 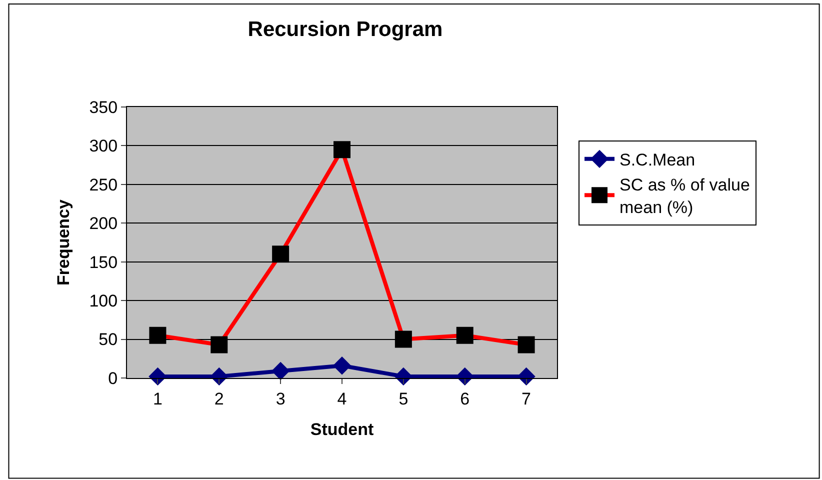 I want to click on y-tick-label: 350, so click(x=103, y=107).